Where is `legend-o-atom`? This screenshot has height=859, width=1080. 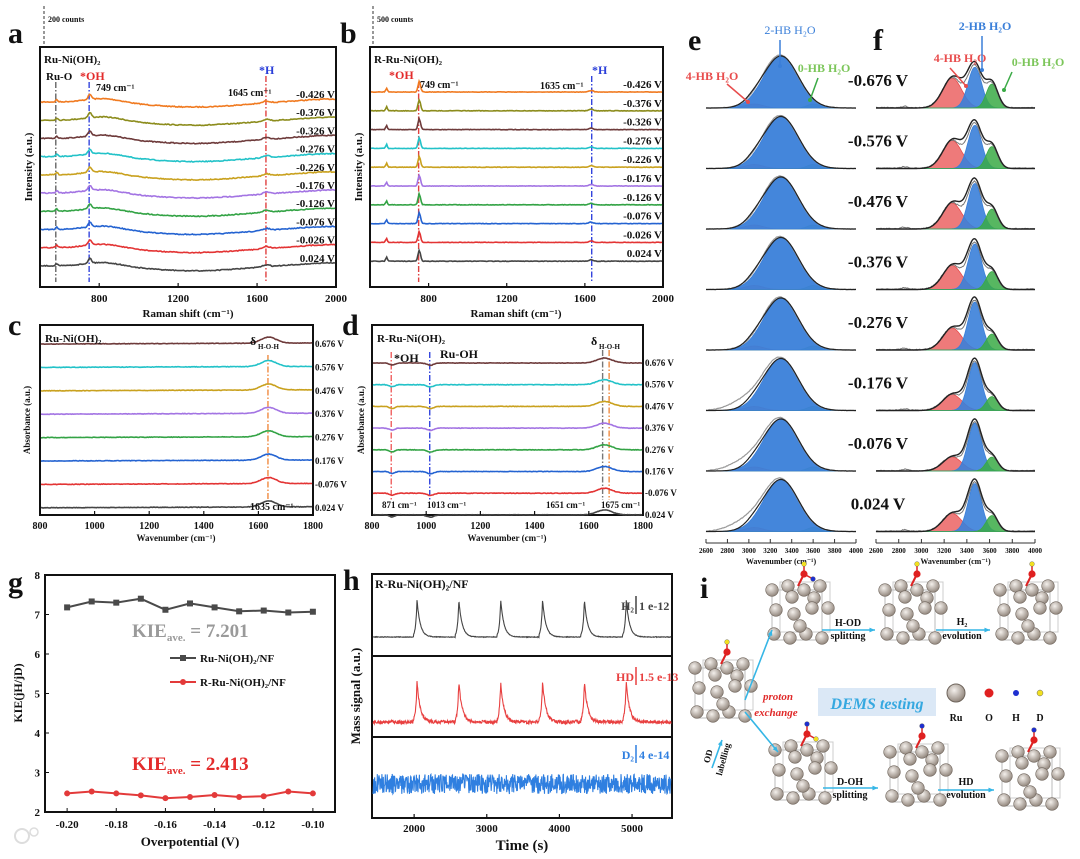
legend-o-atom is located at coordinates (989, 693).